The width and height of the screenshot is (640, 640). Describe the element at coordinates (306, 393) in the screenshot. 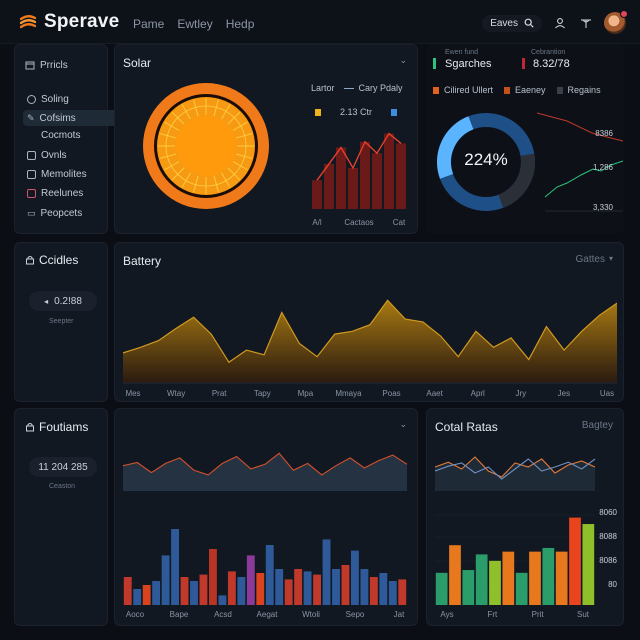

I see `battery-x-tick: Mpa` at that location.